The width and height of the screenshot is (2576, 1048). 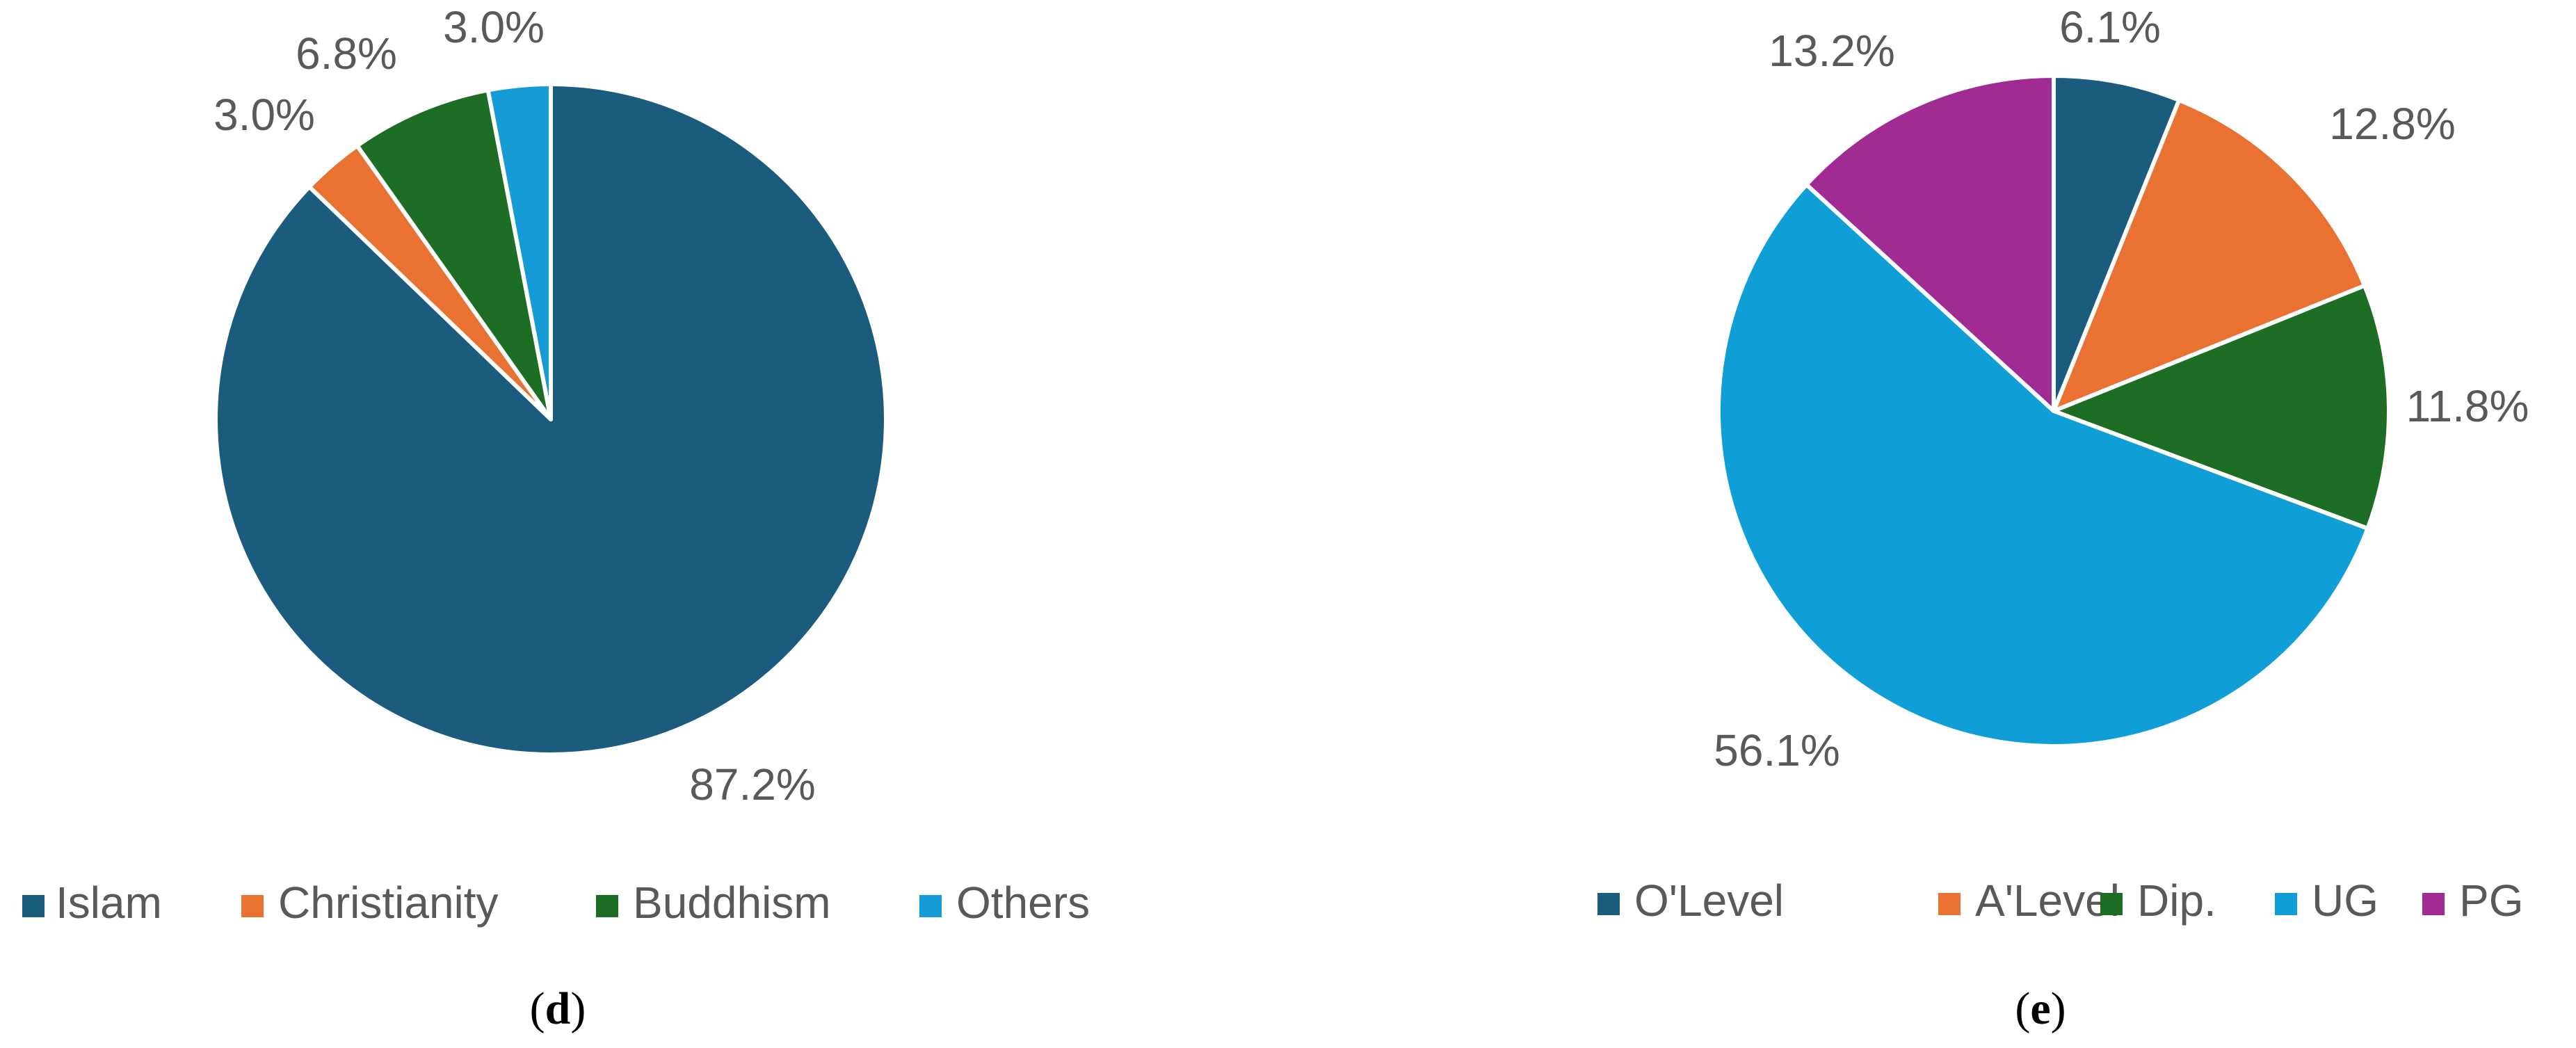 What do you see at coordinates (607, 906) in the screenshot?
I see `legend-swatch-buddhism` at bounding box center [607, 906].